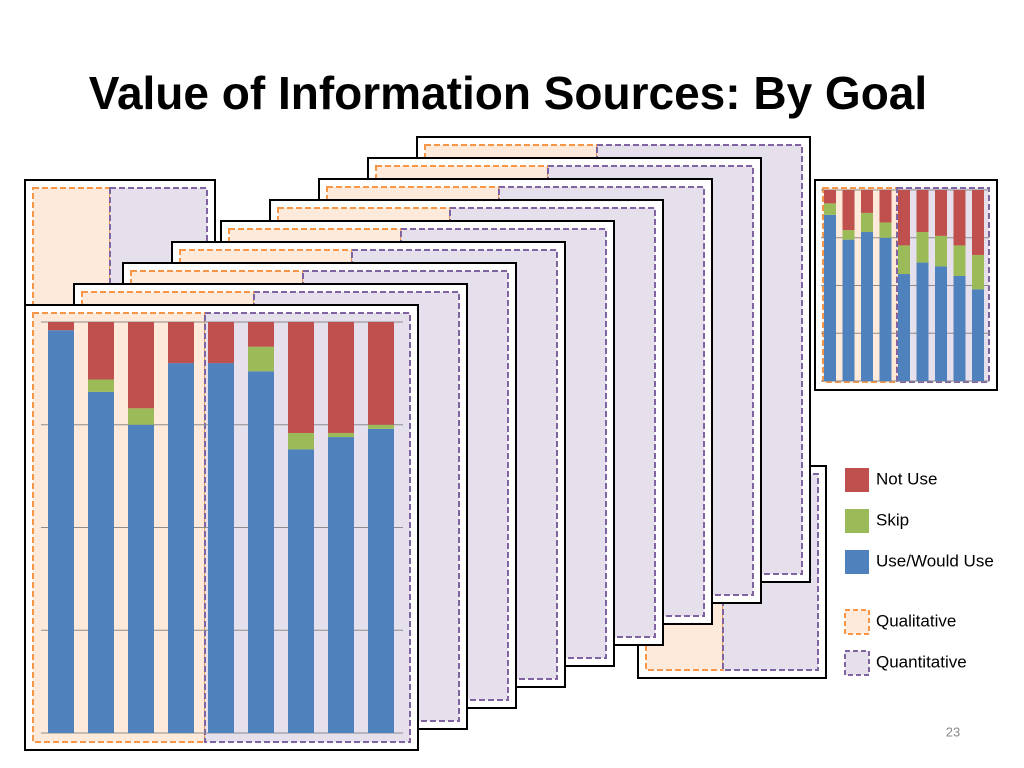 The height and width of the screenshot is (768, 1024). What do you see at coordinates (921, 661) in the screenshot?
I see `legend-label: Quantitative` at bounding box center [921, 661].